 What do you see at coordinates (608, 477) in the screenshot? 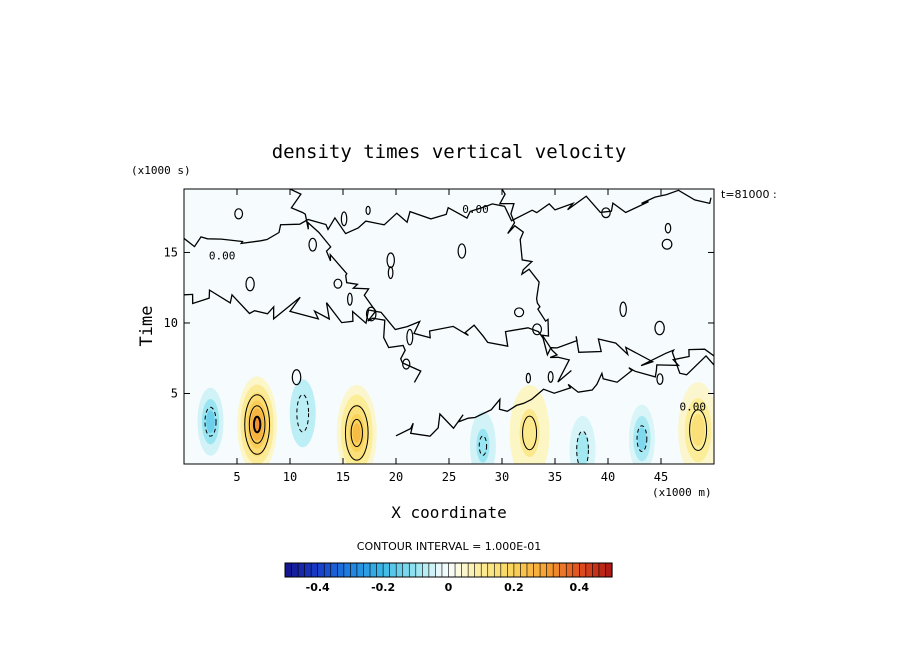
I see `x-tick-label: 40` at bounding box center [608, 477].